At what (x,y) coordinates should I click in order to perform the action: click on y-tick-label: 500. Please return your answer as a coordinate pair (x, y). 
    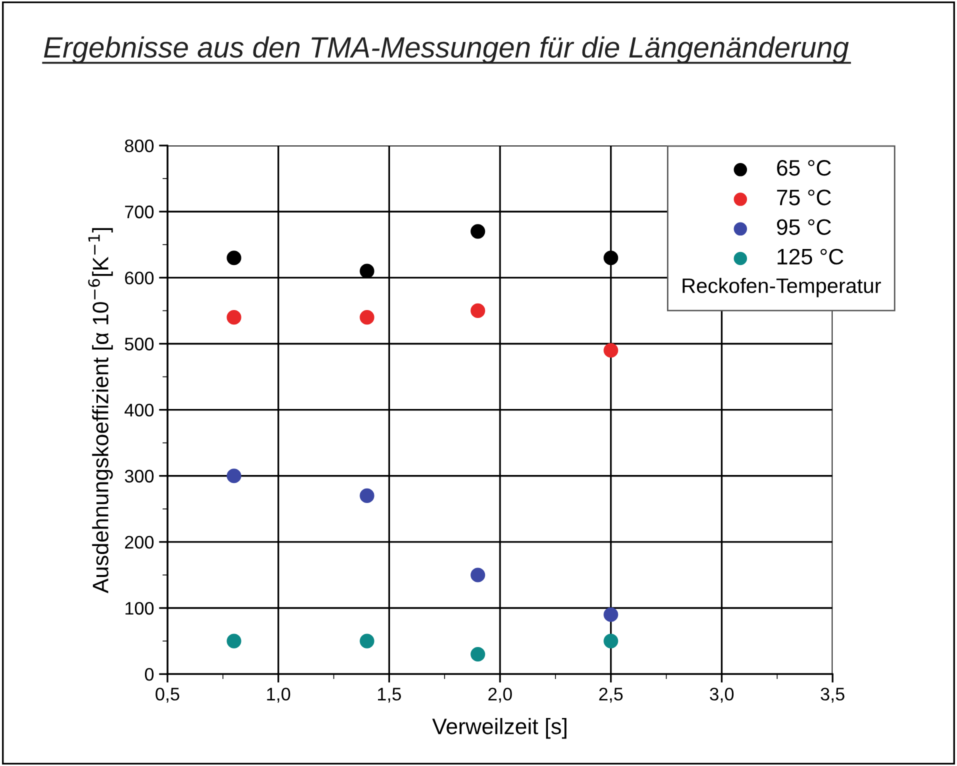
    Looking at the image, I should click on (139, 344).